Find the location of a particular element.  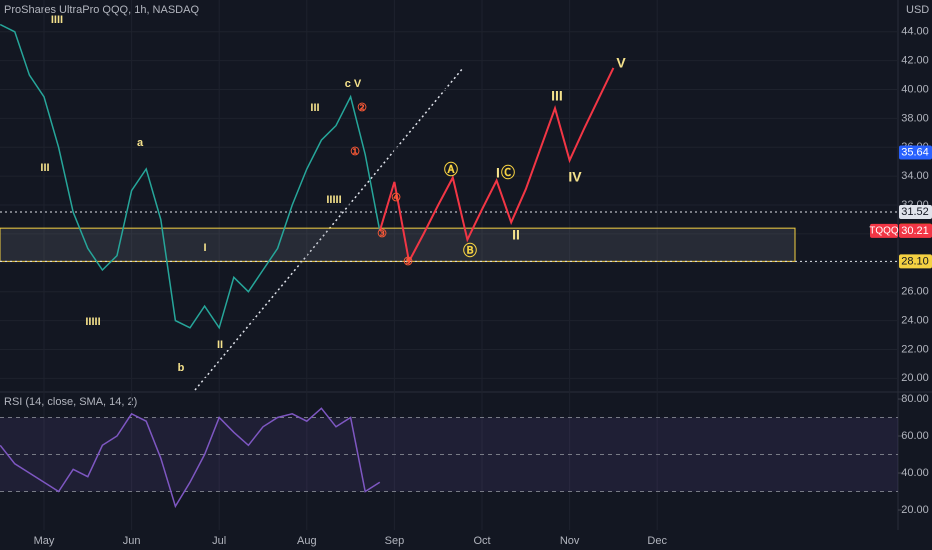

y-tick-label: 42.00 is located at coordinates (915, 61).